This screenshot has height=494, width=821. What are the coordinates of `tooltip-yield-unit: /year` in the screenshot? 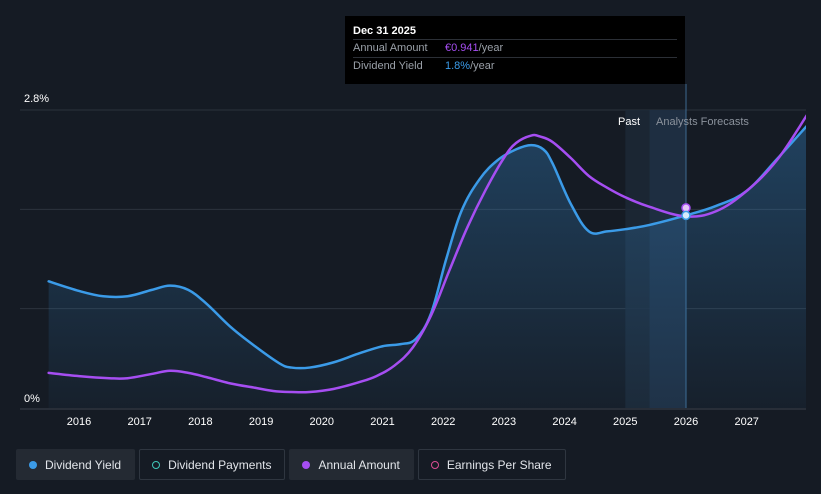 It's located at (482, 66).